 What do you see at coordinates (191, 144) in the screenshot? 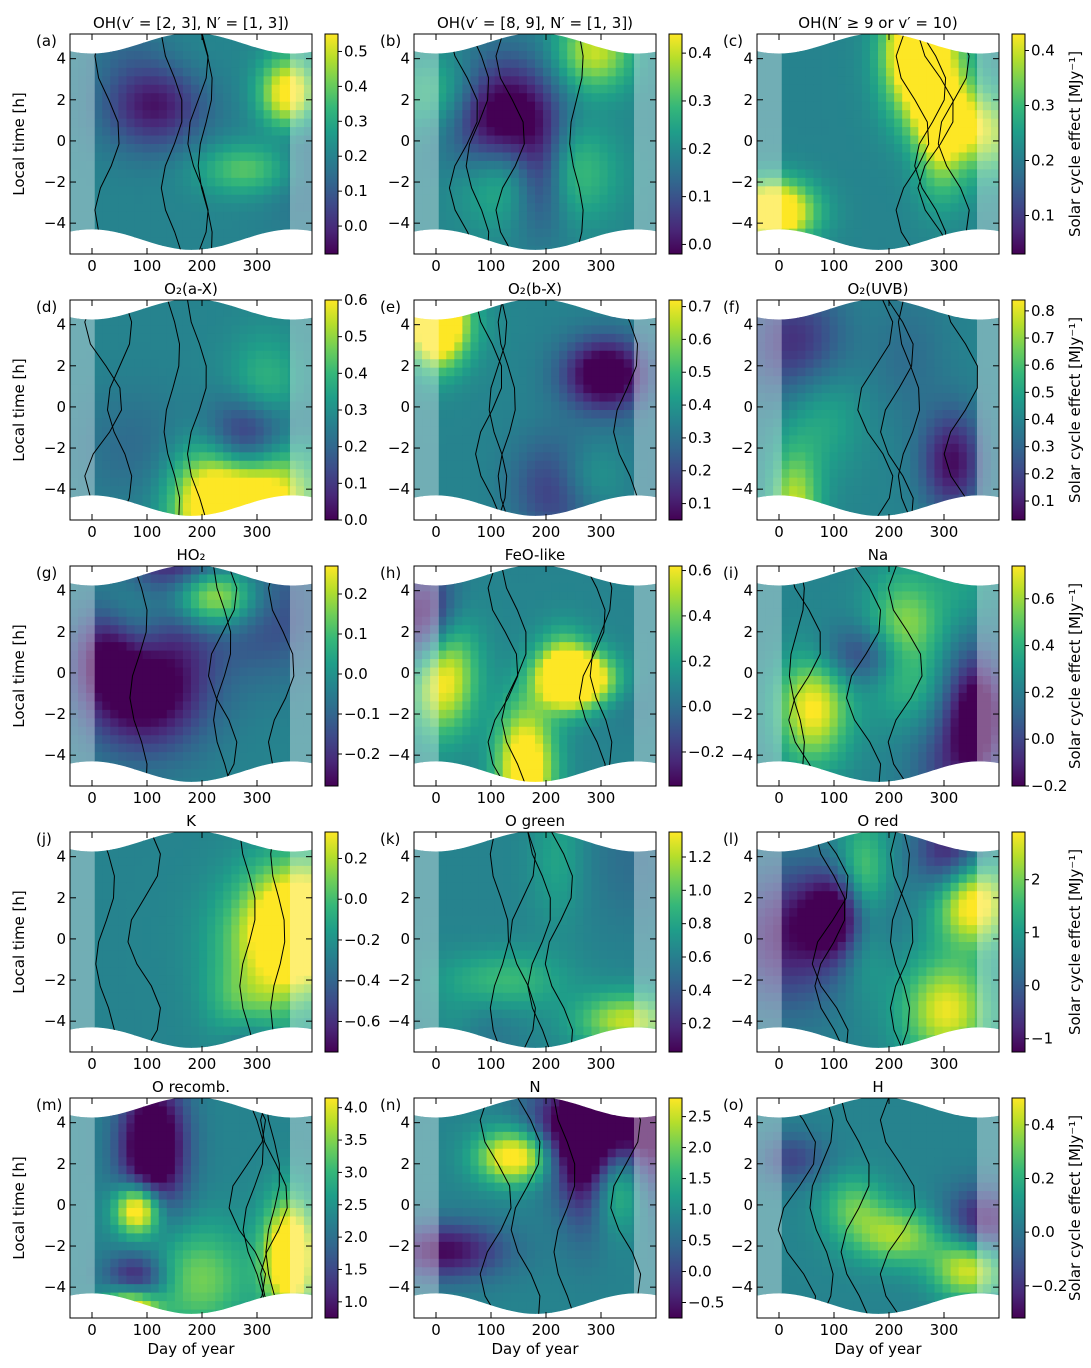
I see `axes-frame` at bounding box center [191, 144].